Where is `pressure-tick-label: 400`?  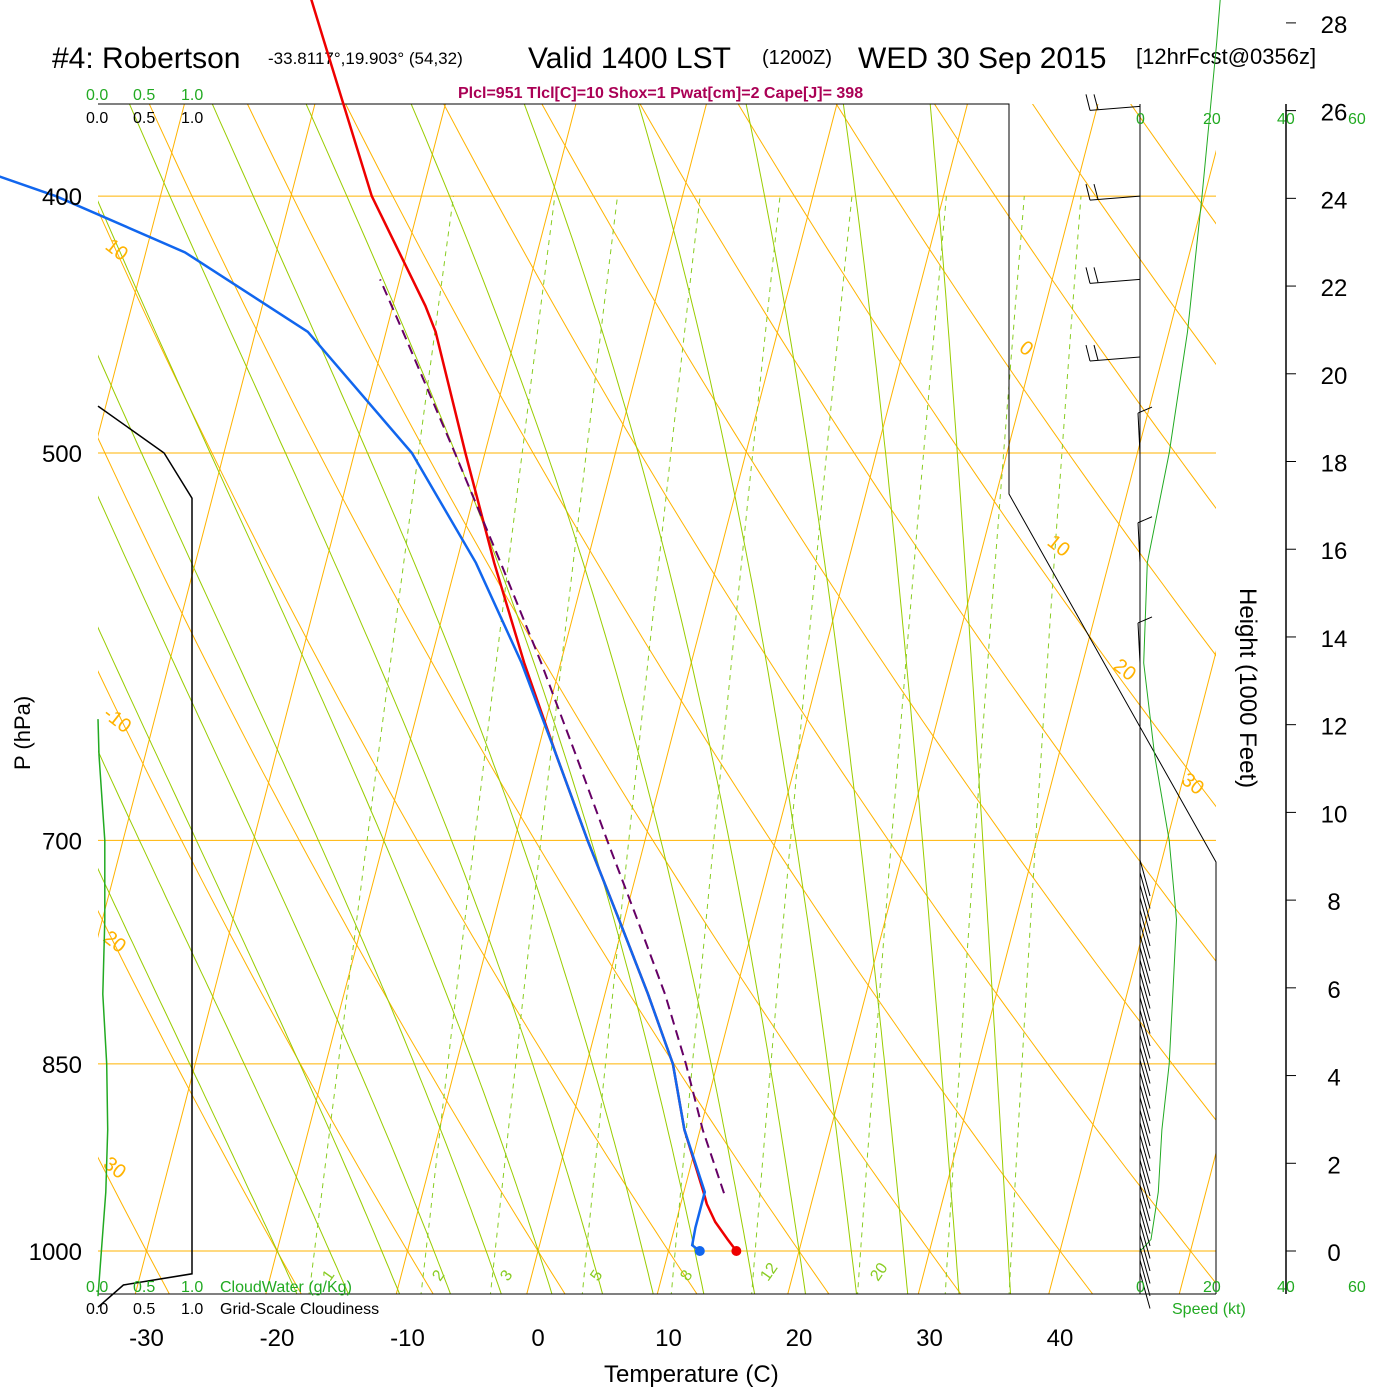
pressure-tick-label: 400 is located at coordinates (62, 197).